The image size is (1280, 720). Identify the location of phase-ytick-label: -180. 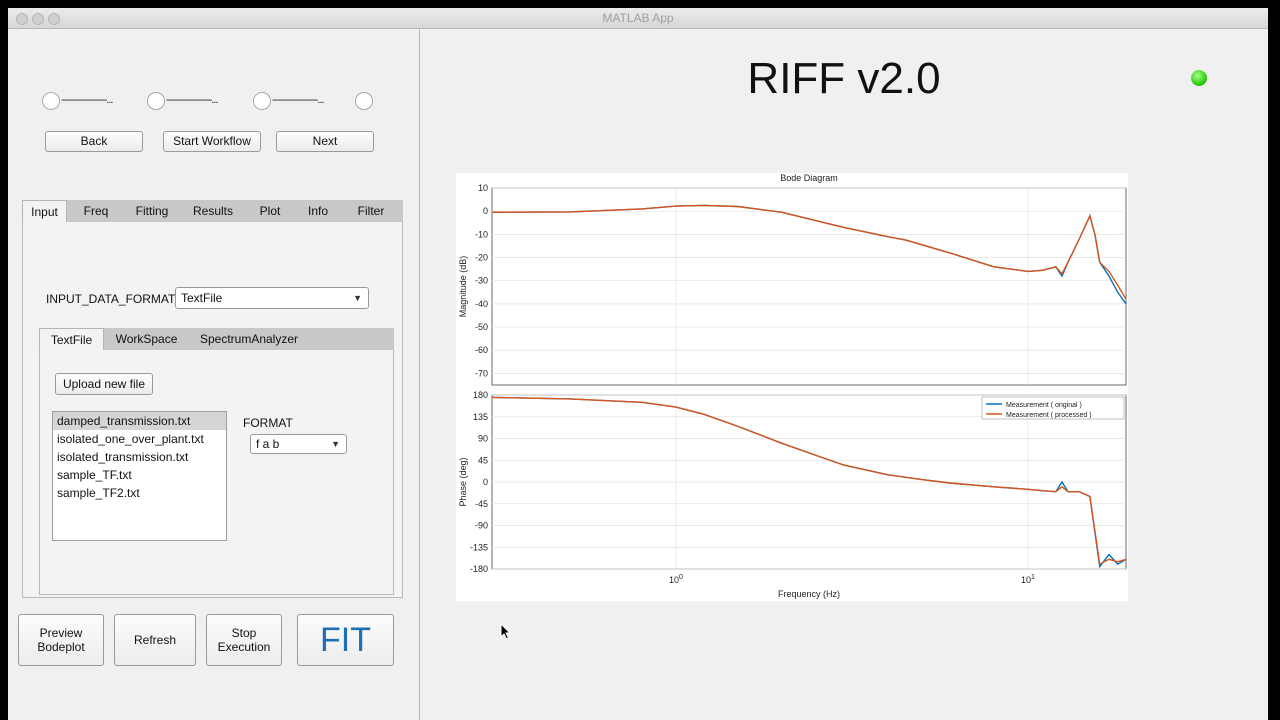
(479, 569).